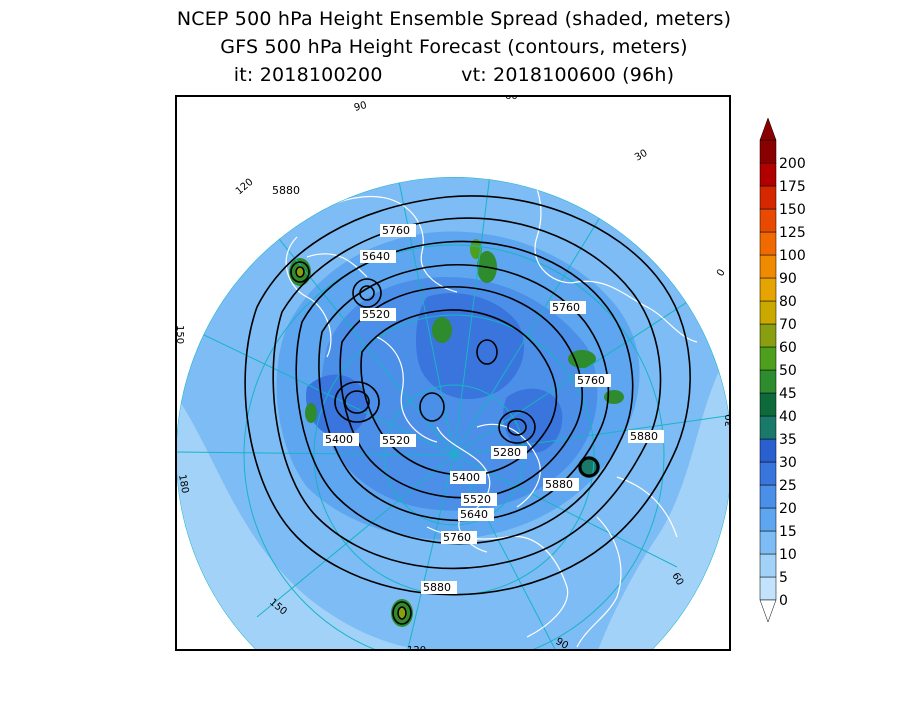 The height and width of the screenshot is (702, 908). I want to click on colorbar-label: 5, so click(783, 578).